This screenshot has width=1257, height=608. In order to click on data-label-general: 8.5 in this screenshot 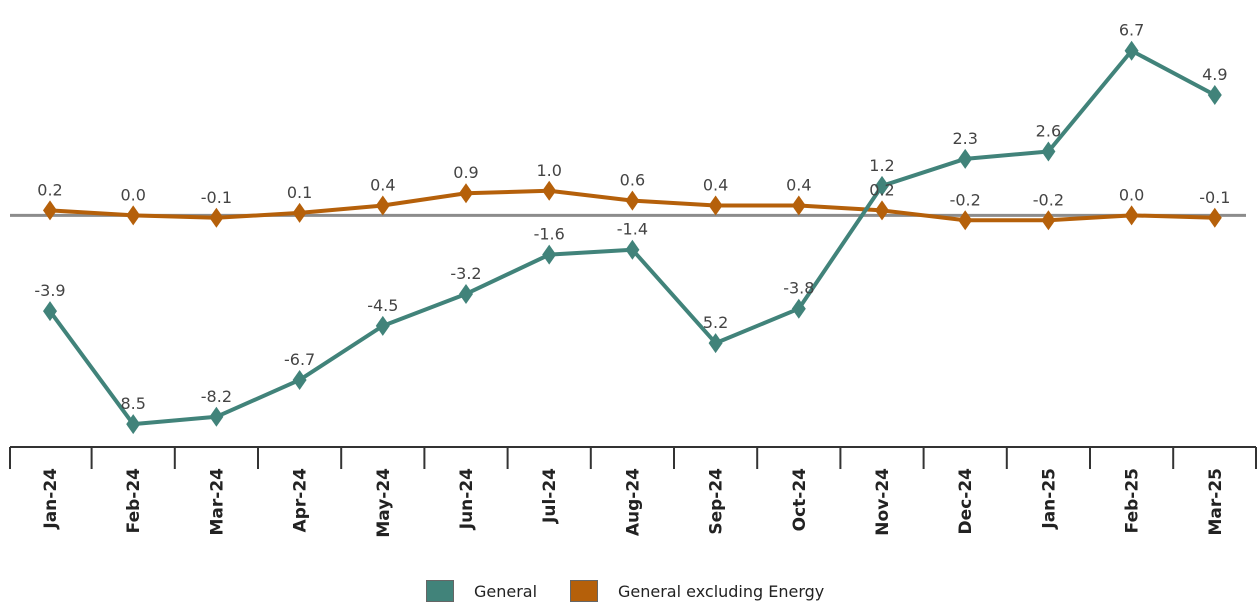, I will do `click(132, 403)`.